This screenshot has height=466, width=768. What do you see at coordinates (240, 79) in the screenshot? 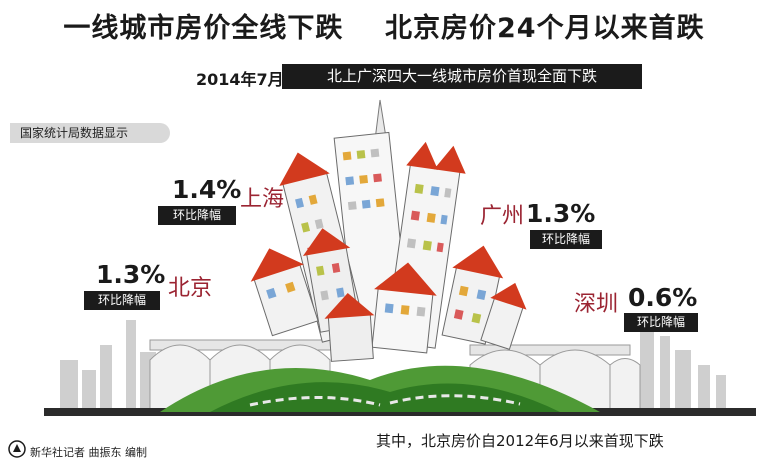
I see `date-label: 2014年7月` at bounding box center [240, 79].